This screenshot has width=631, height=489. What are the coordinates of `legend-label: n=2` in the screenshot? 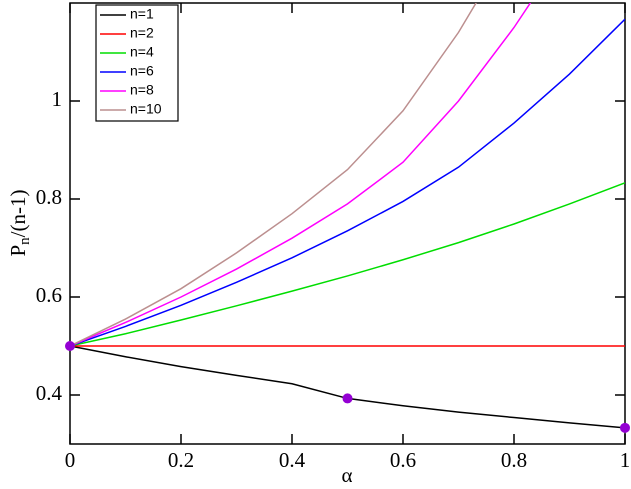 It's located at (142, 33).